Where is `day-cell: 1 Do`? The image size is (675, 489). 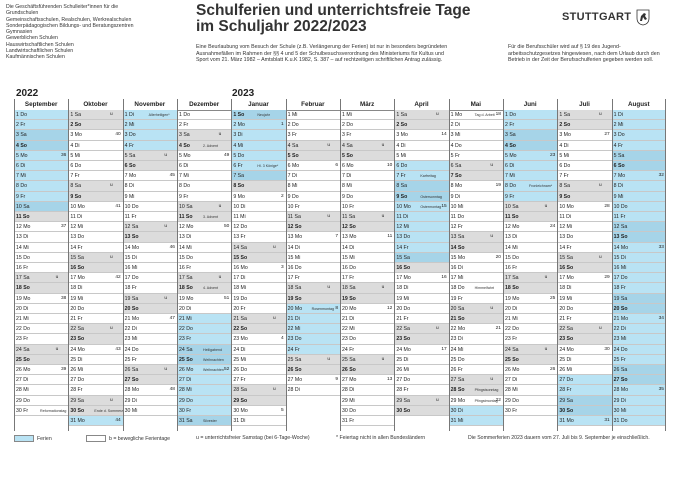
day-cell: 1 Do is located at coordinates (41, 115).